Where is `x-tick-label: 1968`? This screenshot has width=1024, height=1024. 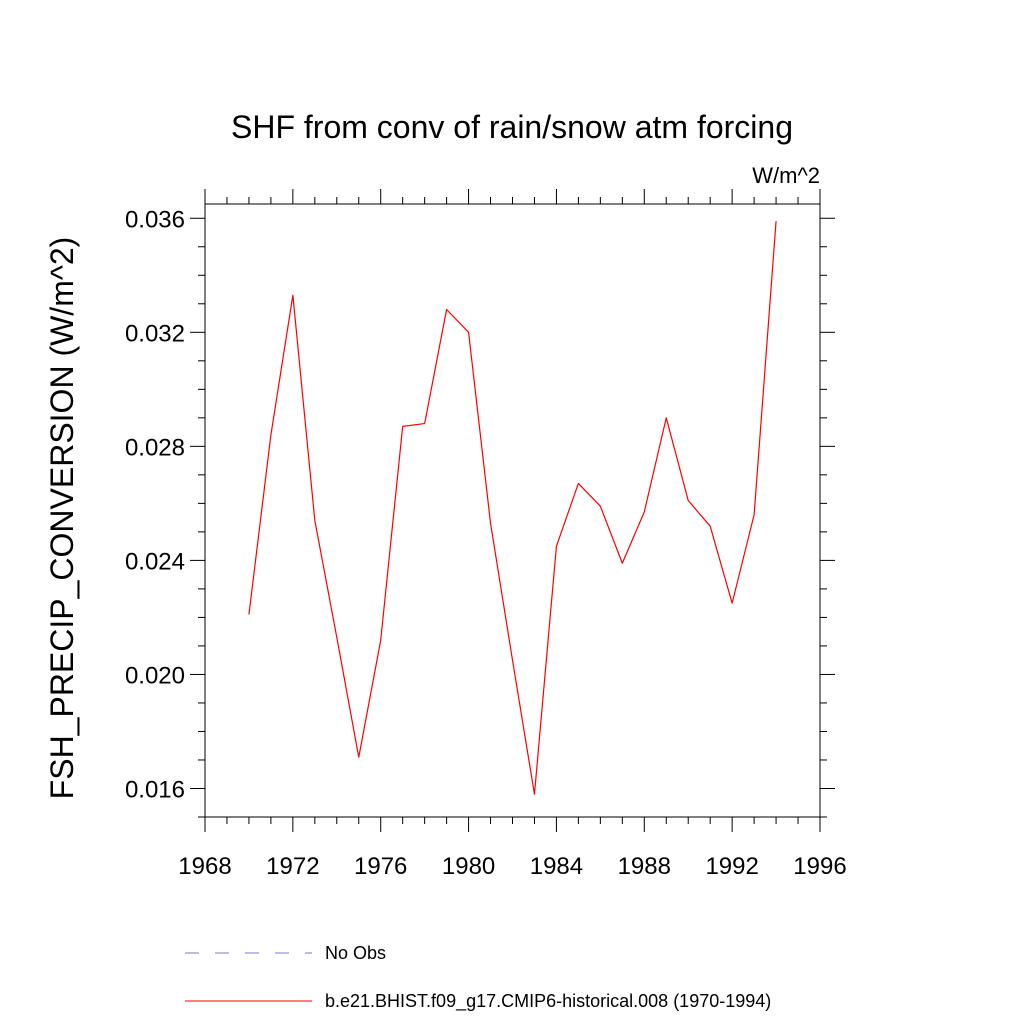
x-tick-label: 1968 is located at coordinates (204, 866).